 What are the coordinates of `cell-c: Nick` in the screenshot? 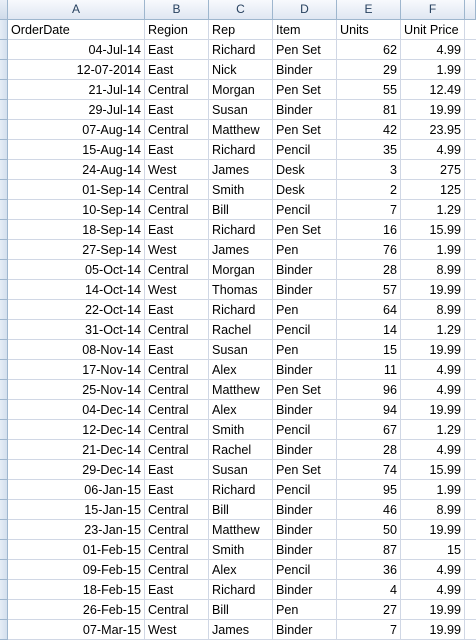 It's located at (241, 70).